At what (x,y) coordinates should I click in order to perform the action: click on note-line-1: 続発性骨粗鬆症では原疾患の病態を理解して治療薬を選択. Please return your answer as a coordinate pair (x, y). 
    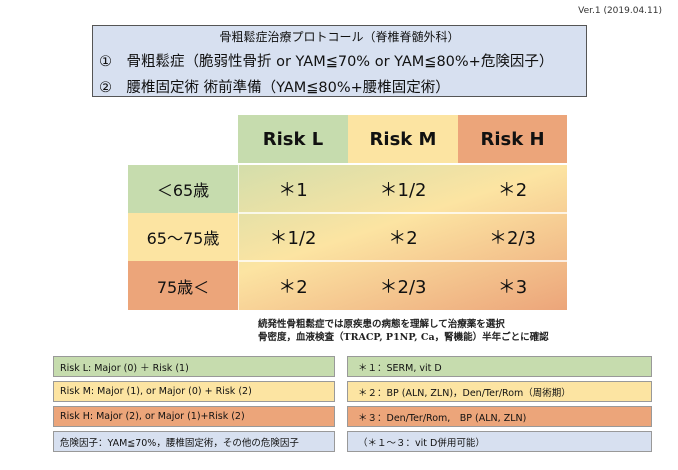
    Looking at the image, I should click on (381, 324).